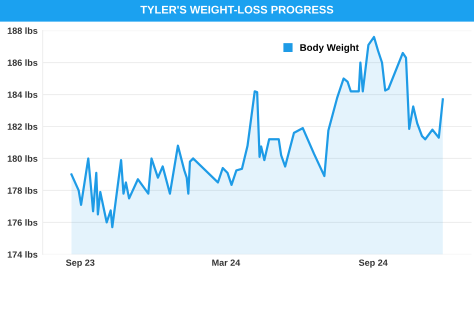  Describe the element at coordinates (23, 254) in the screenshot. I see `y-tick-label: 174 lbs` at that location.